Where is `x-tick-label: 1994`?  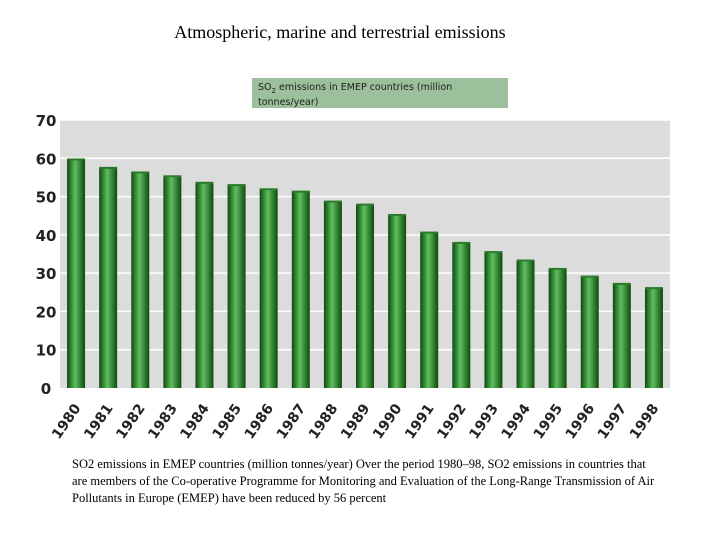
x-tick-label: 1994 is located at coordinates (517, 421).